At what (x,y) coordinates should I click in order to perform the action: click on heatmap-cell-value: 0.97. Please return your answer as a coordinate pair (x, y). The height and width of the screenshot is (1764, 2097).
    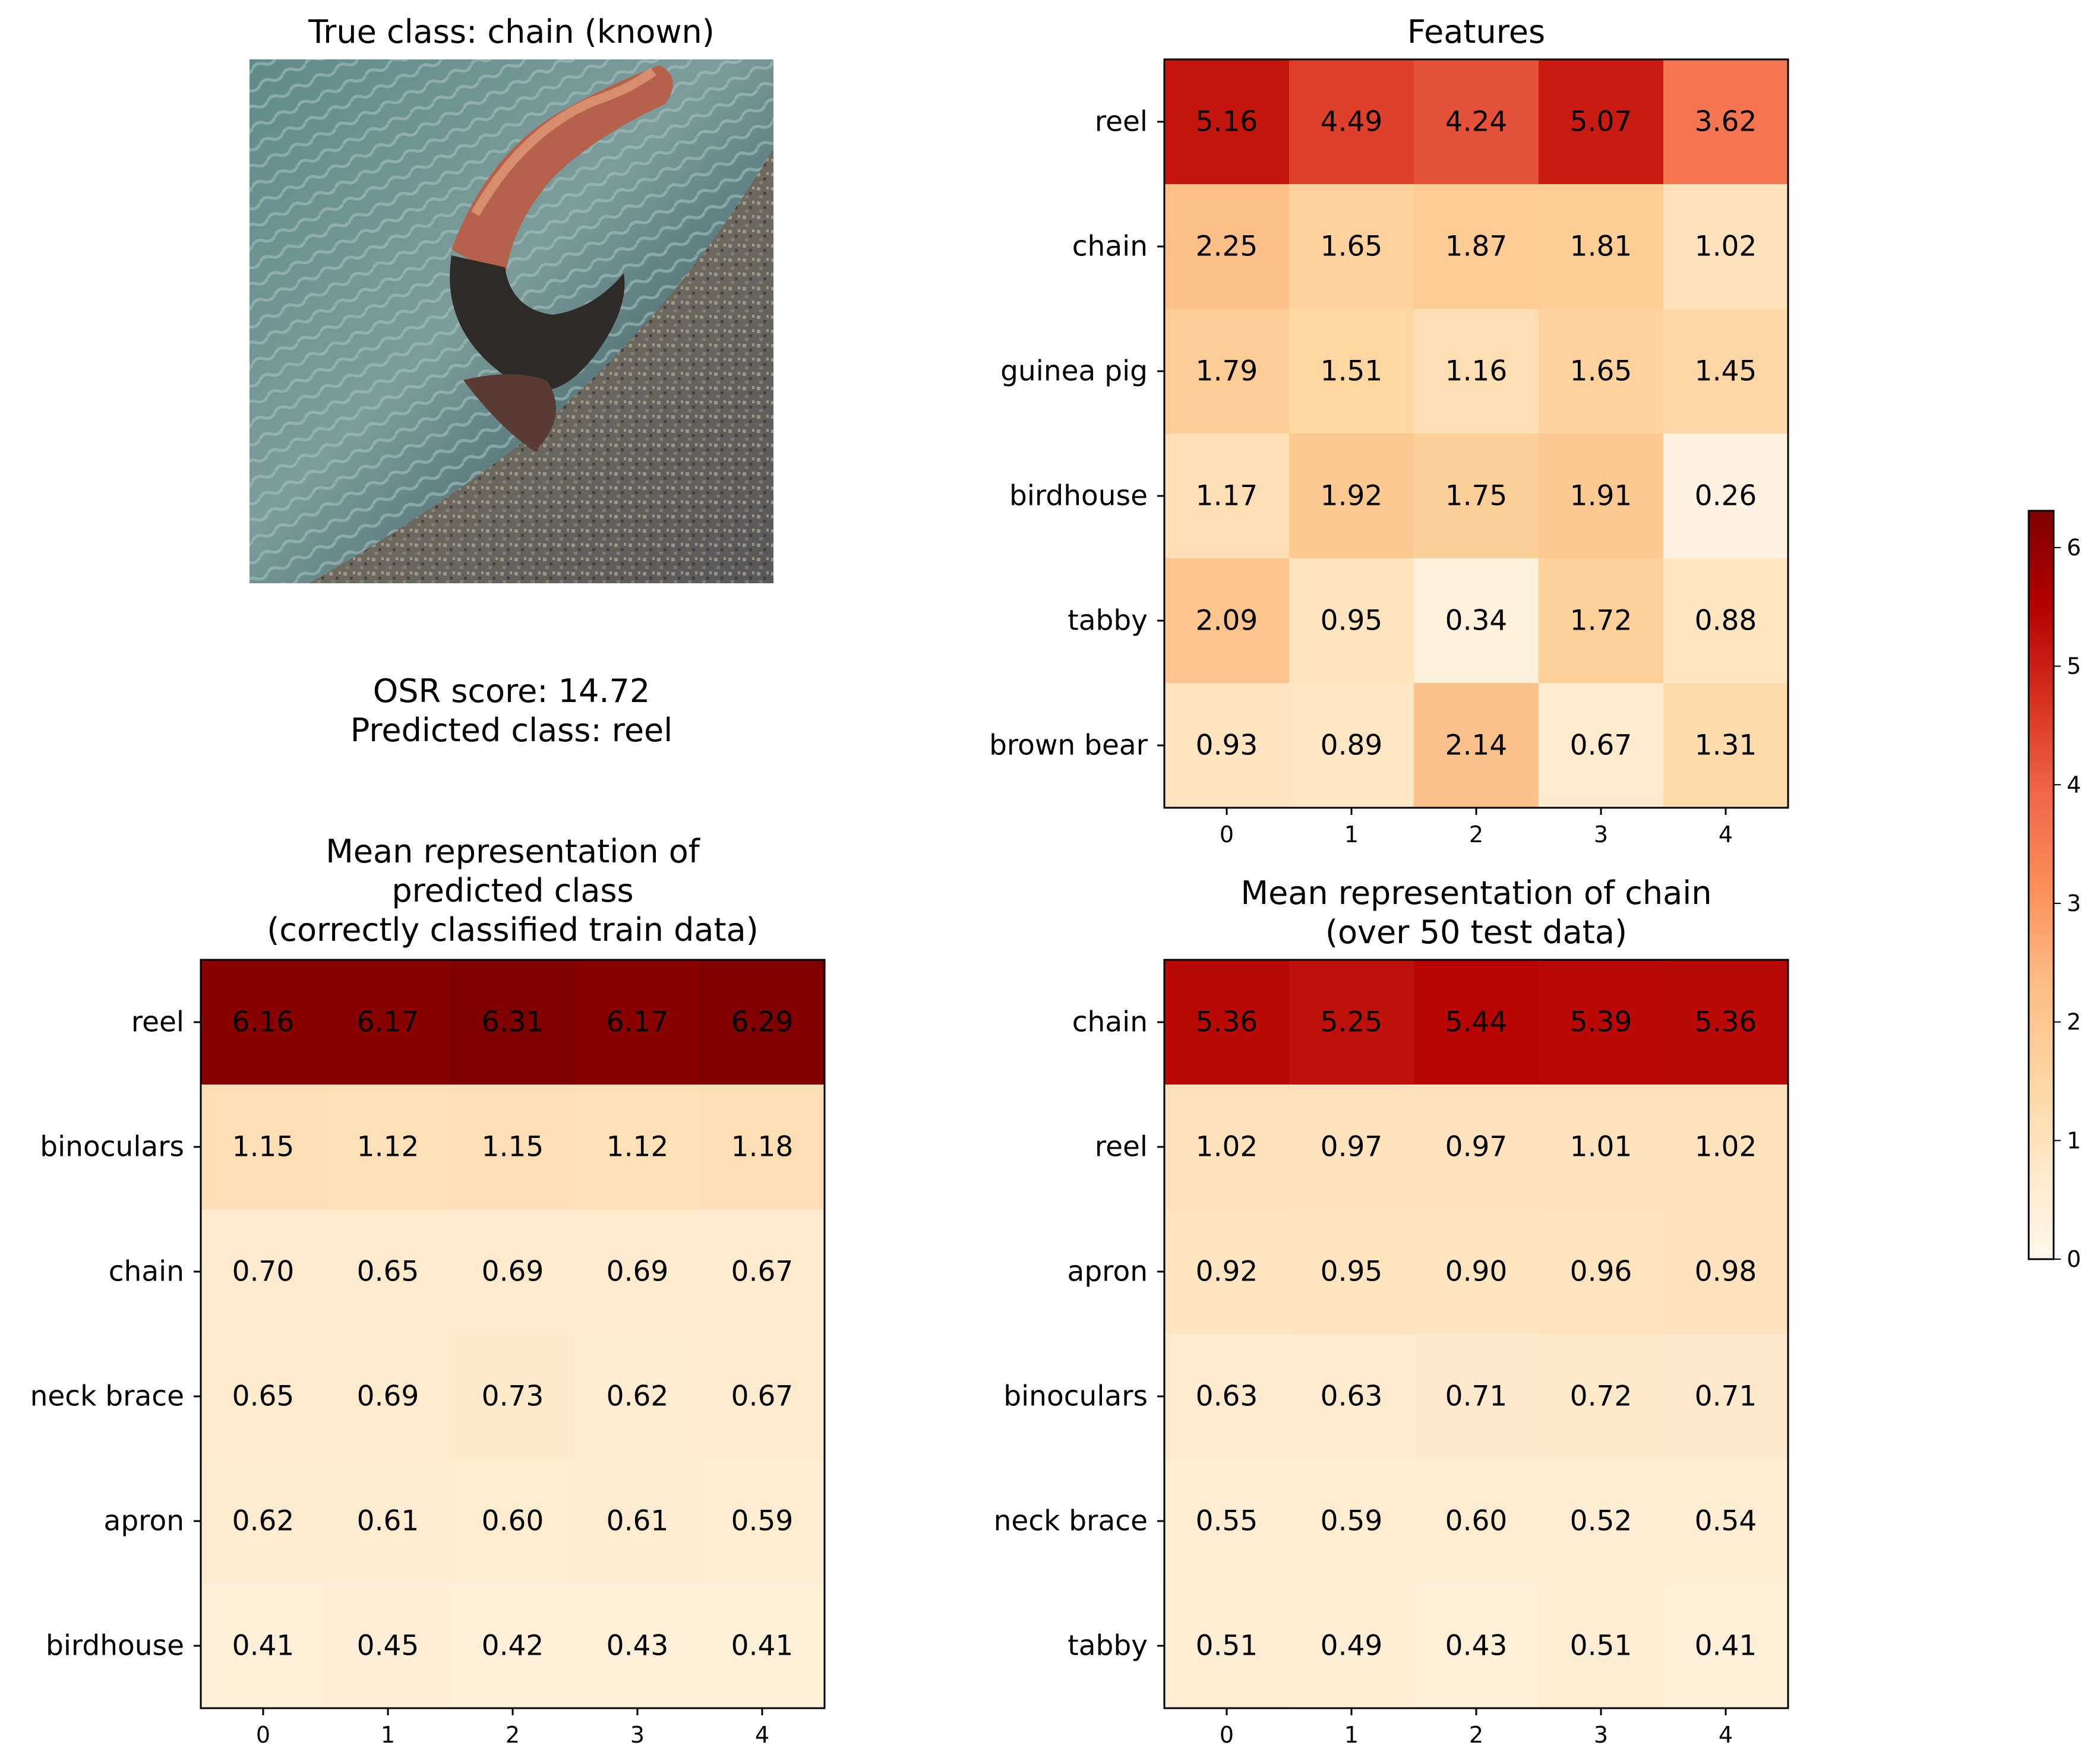
    Looking at the image, I should click on (1476, 1147).